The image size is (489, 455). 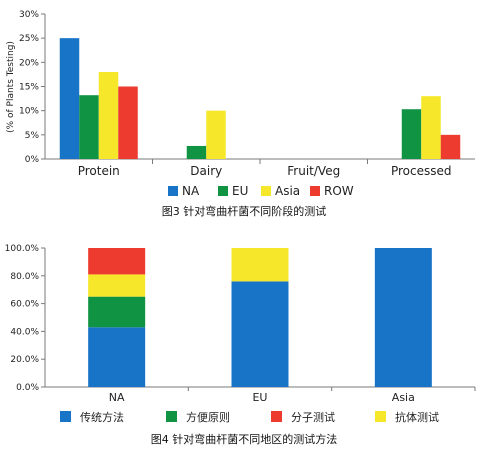 I want to click on chart1-bar-eu-protein, so click(x=89, y=127).